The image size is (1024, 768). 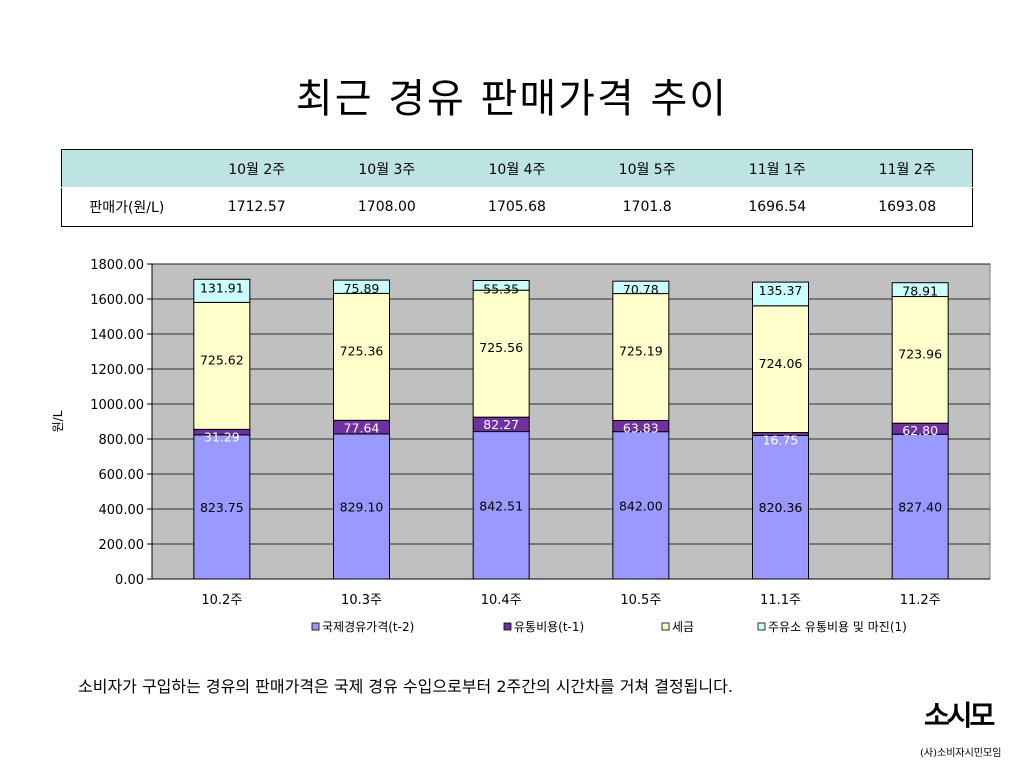 I want to click on data-label: 16.75, so click(x=781, y=440).